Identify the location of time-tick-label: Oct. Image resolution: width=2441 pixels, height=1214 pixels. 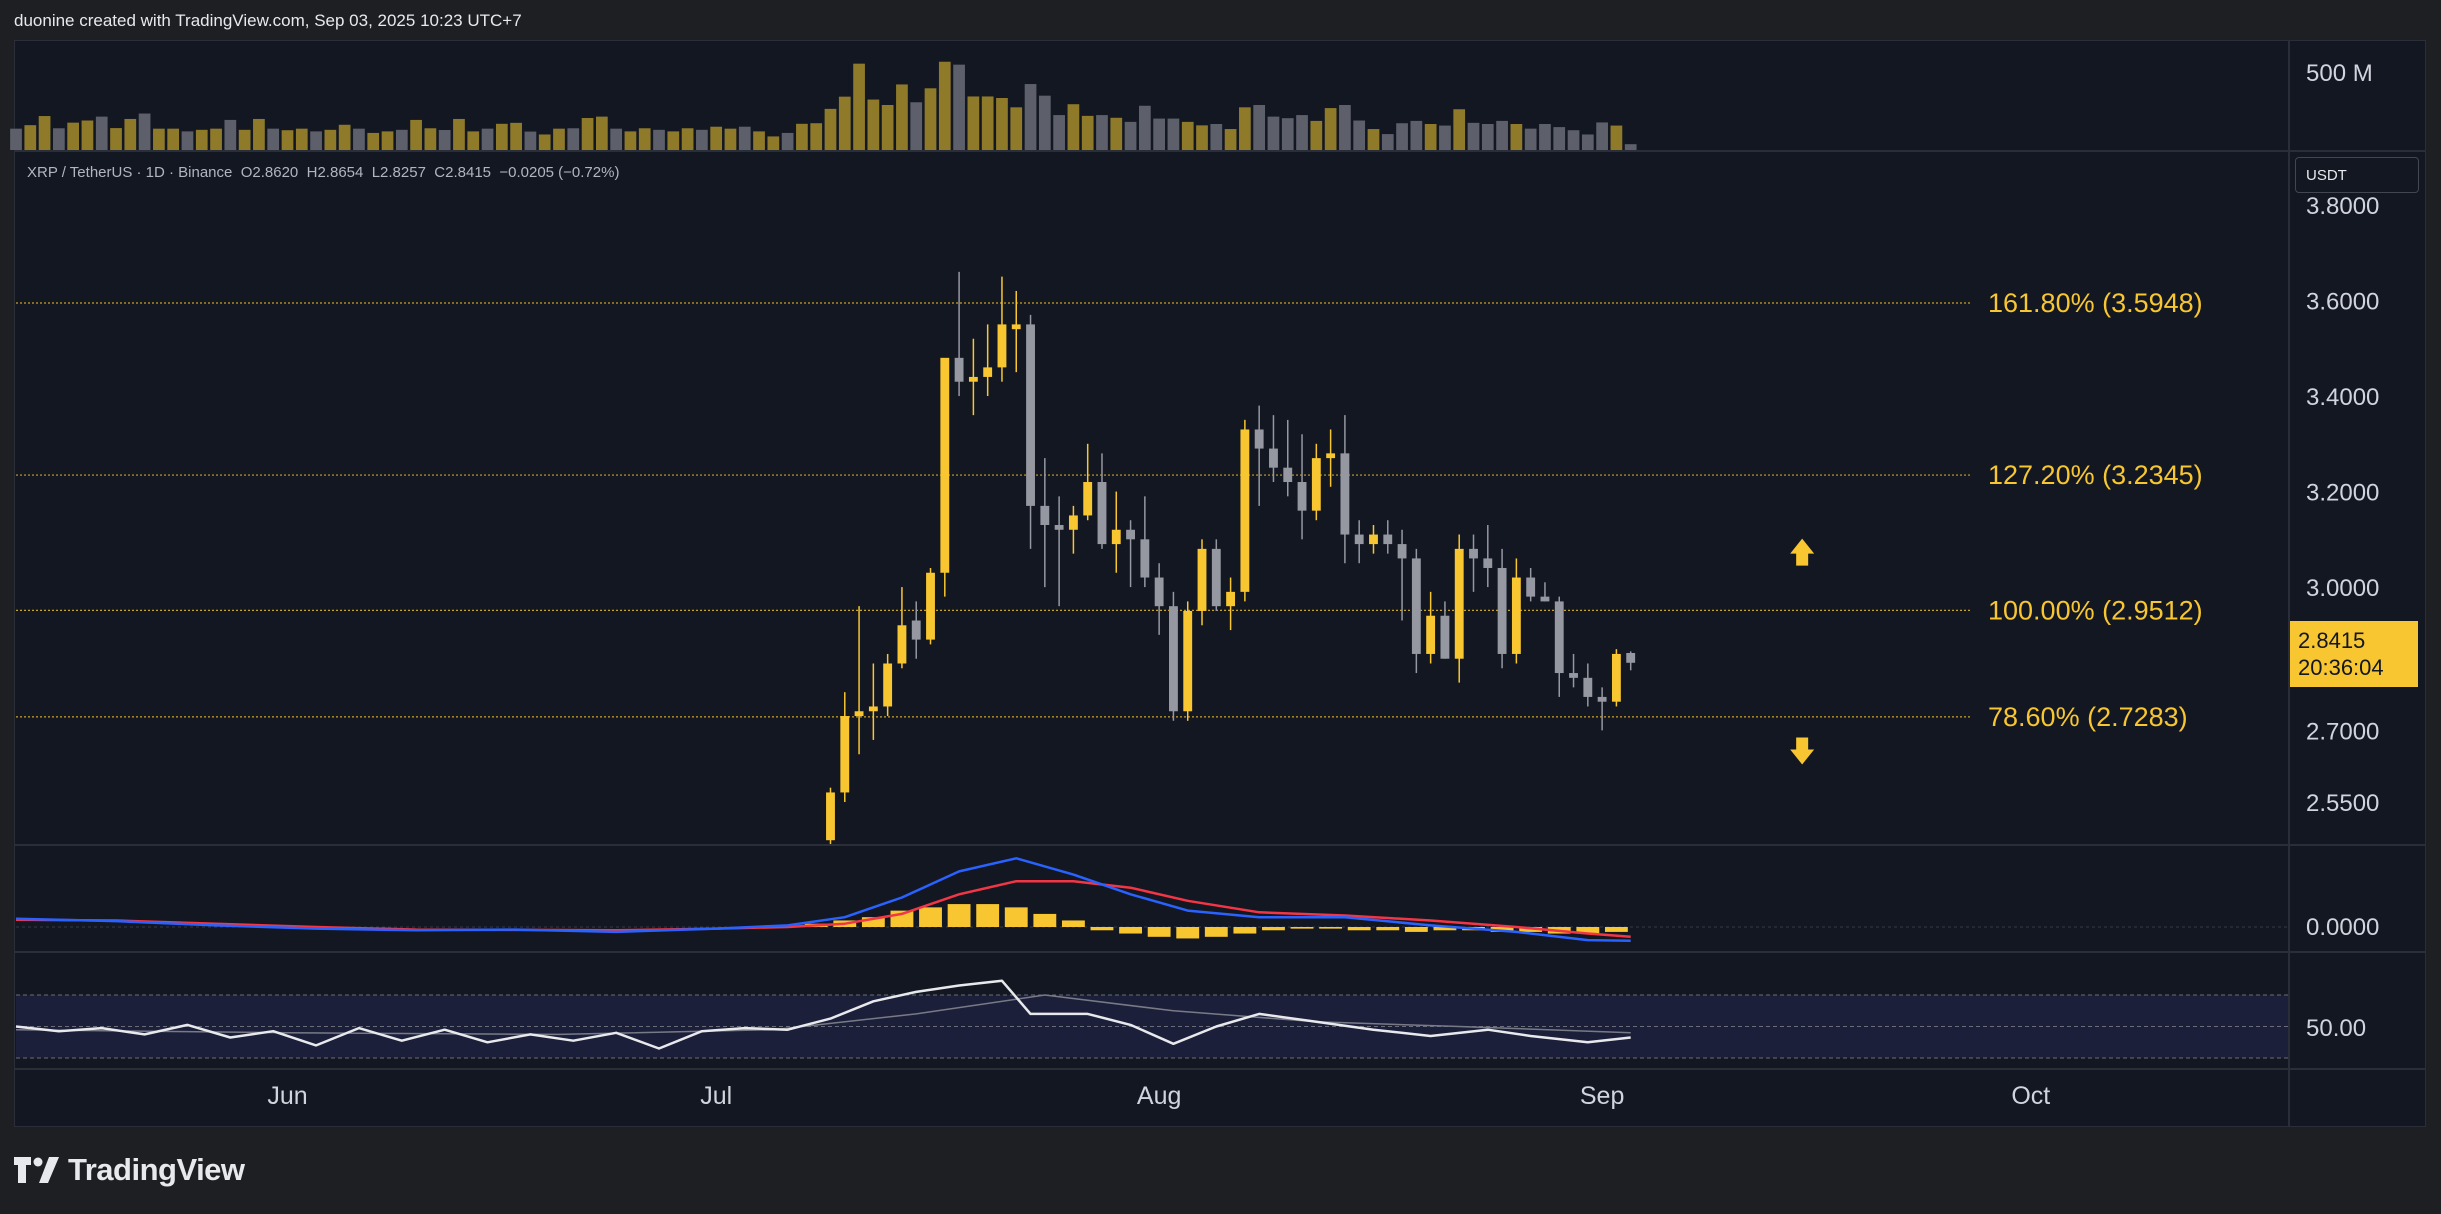
(2030, 1096).